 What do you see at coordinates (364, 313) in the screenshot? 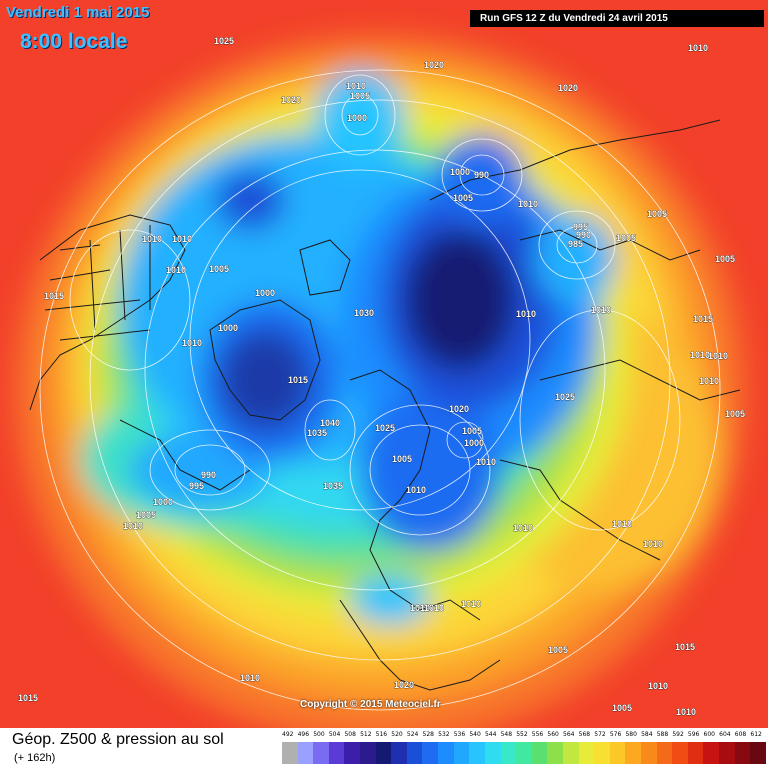
I see `isobar-label: 1030` at bounding box center [364, 313].